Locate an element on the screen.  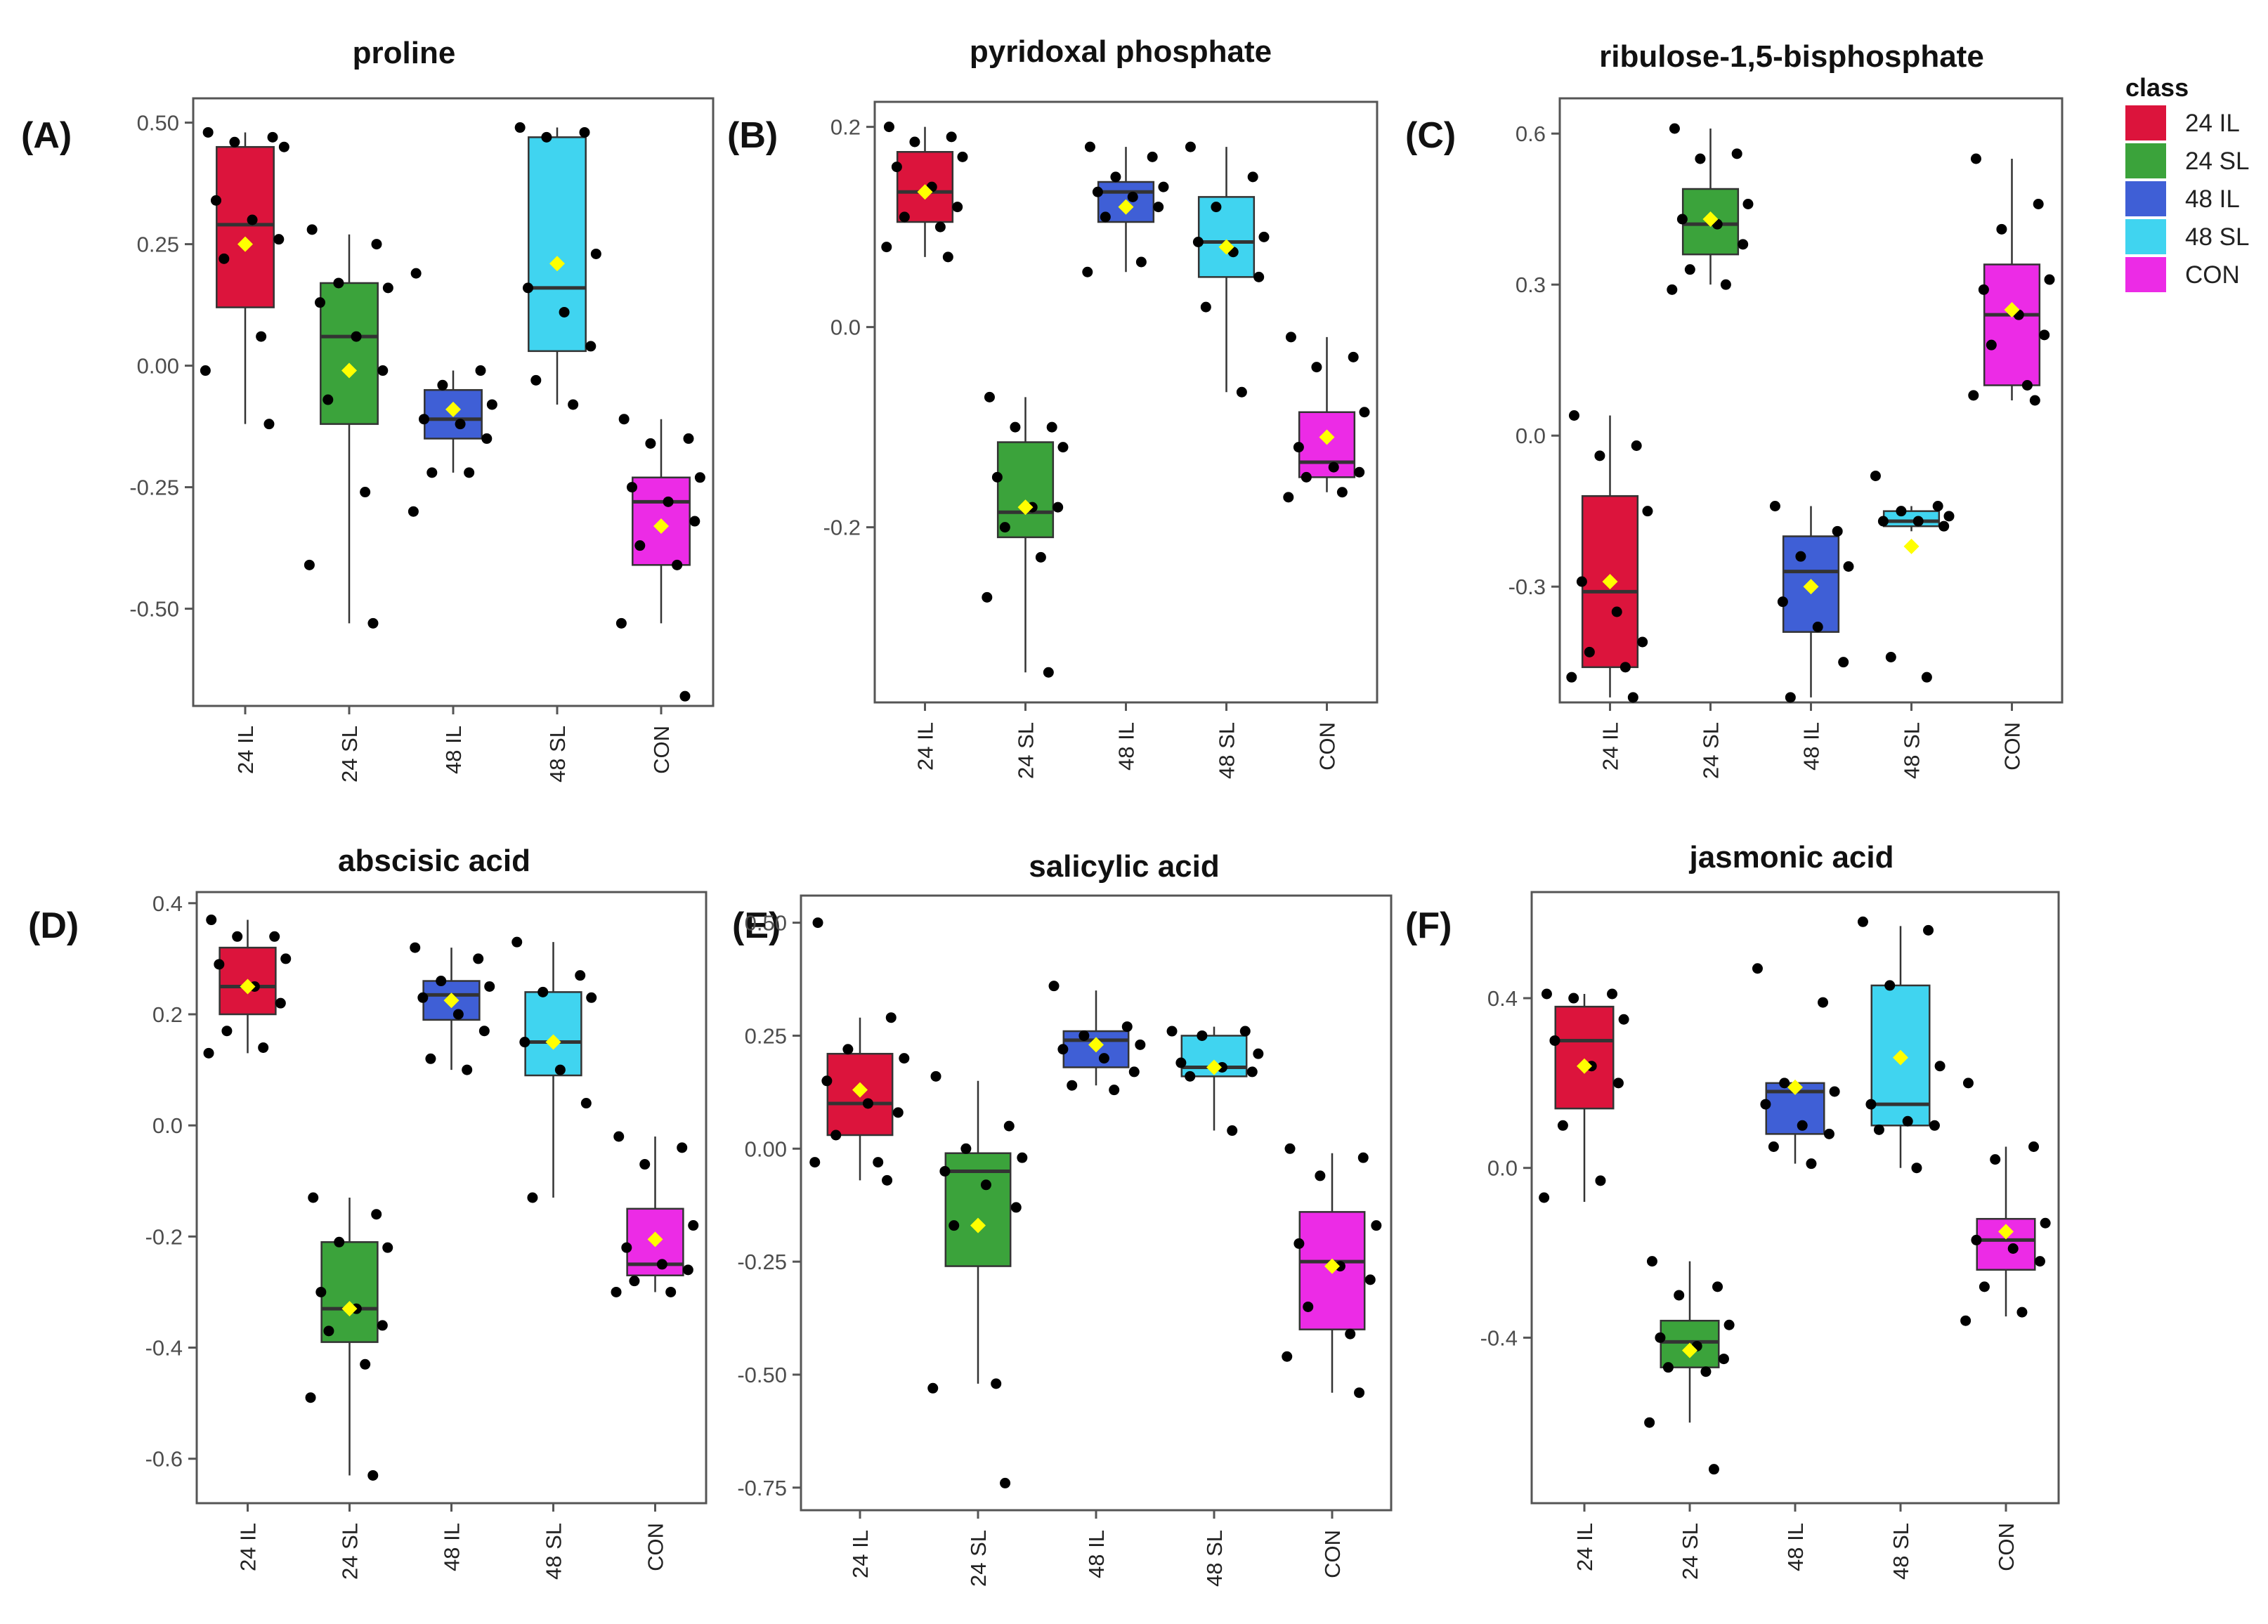
y-tick-label: 0.25 is located at coordinates (766, 1035).